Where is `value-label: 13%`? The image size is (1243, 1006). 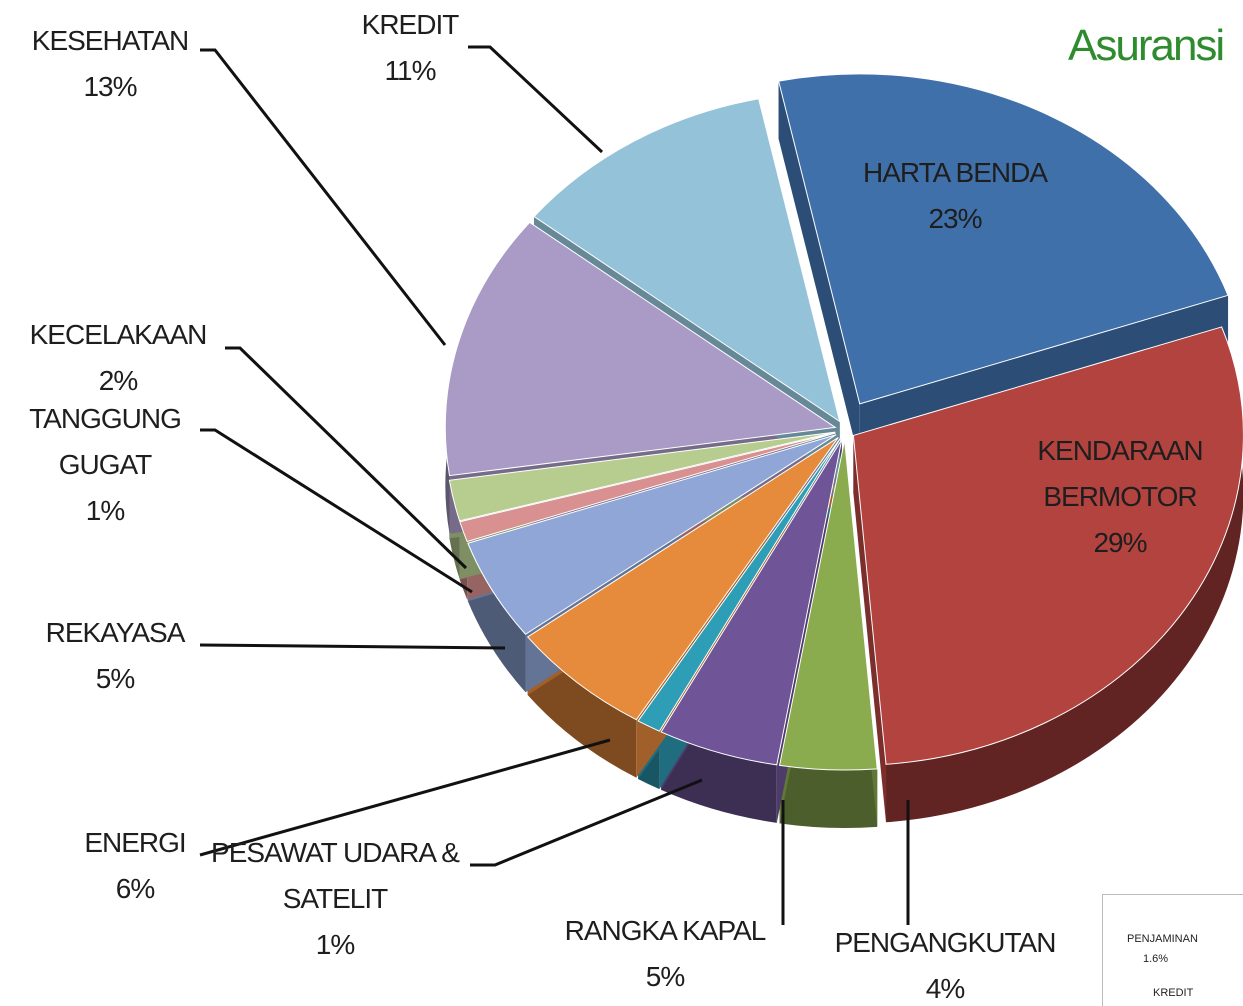 value-label: 13% is located at coordinates (110, 86).